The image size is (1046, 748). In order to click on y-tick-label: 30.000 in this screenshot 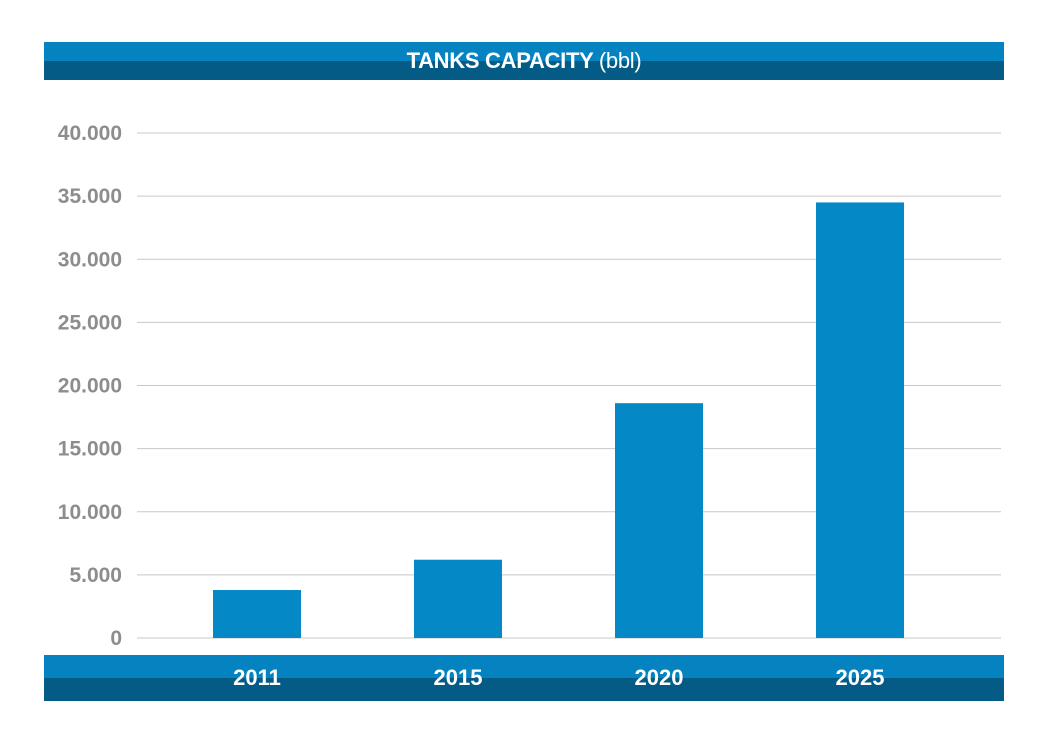, I will do `click(90, 259)`.